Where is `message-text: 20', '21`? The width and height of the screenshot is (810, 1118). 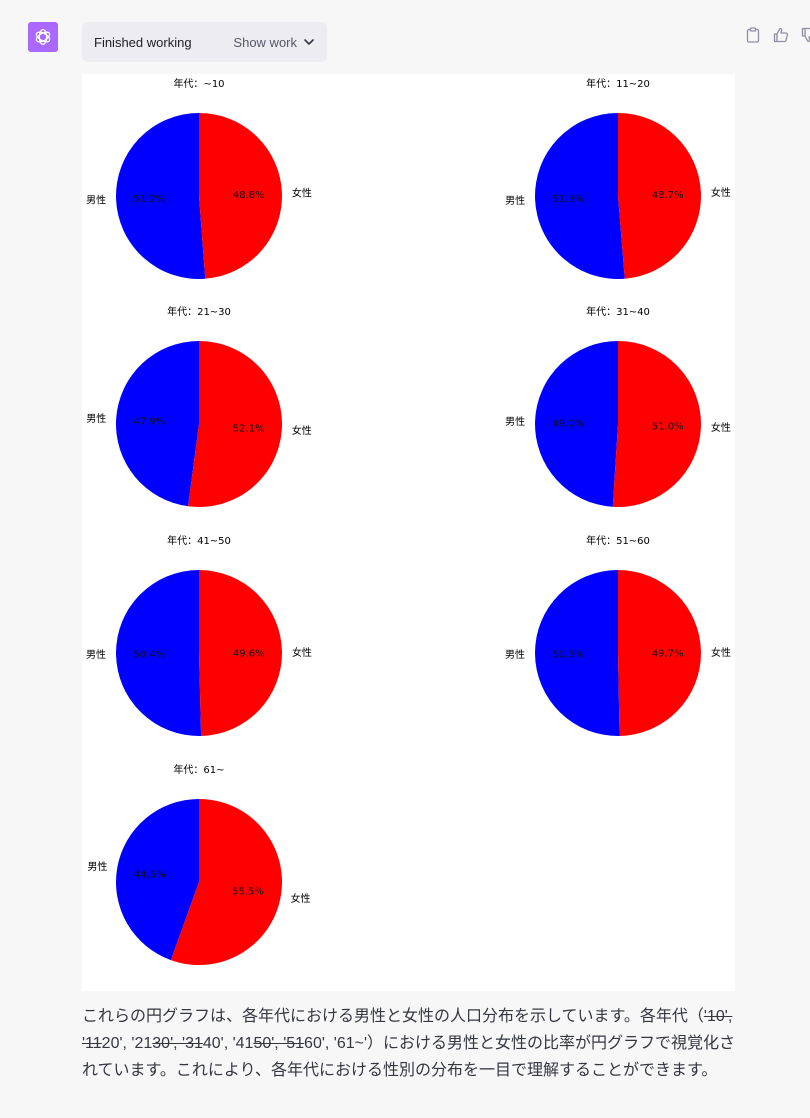 message-text: 20', '21 is located at coordinates (127, 1043).